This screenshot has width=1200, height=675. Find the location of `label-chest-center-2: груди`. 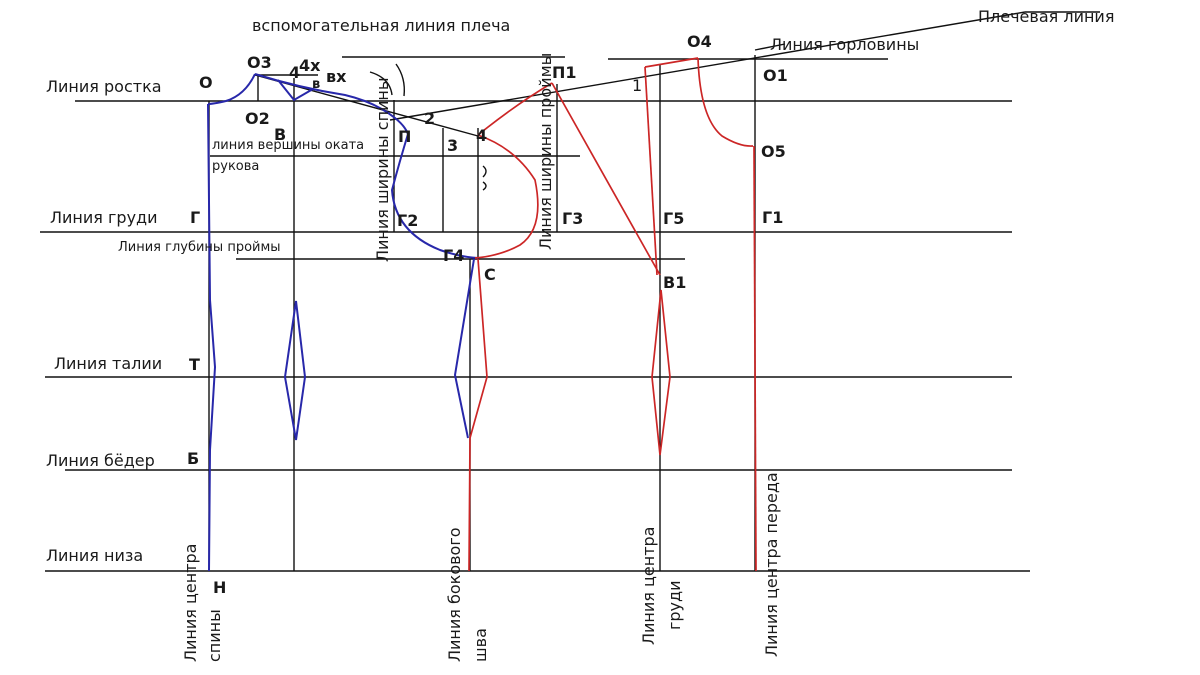

label-chest-center-2: груди is located at coordinates (674, 606).